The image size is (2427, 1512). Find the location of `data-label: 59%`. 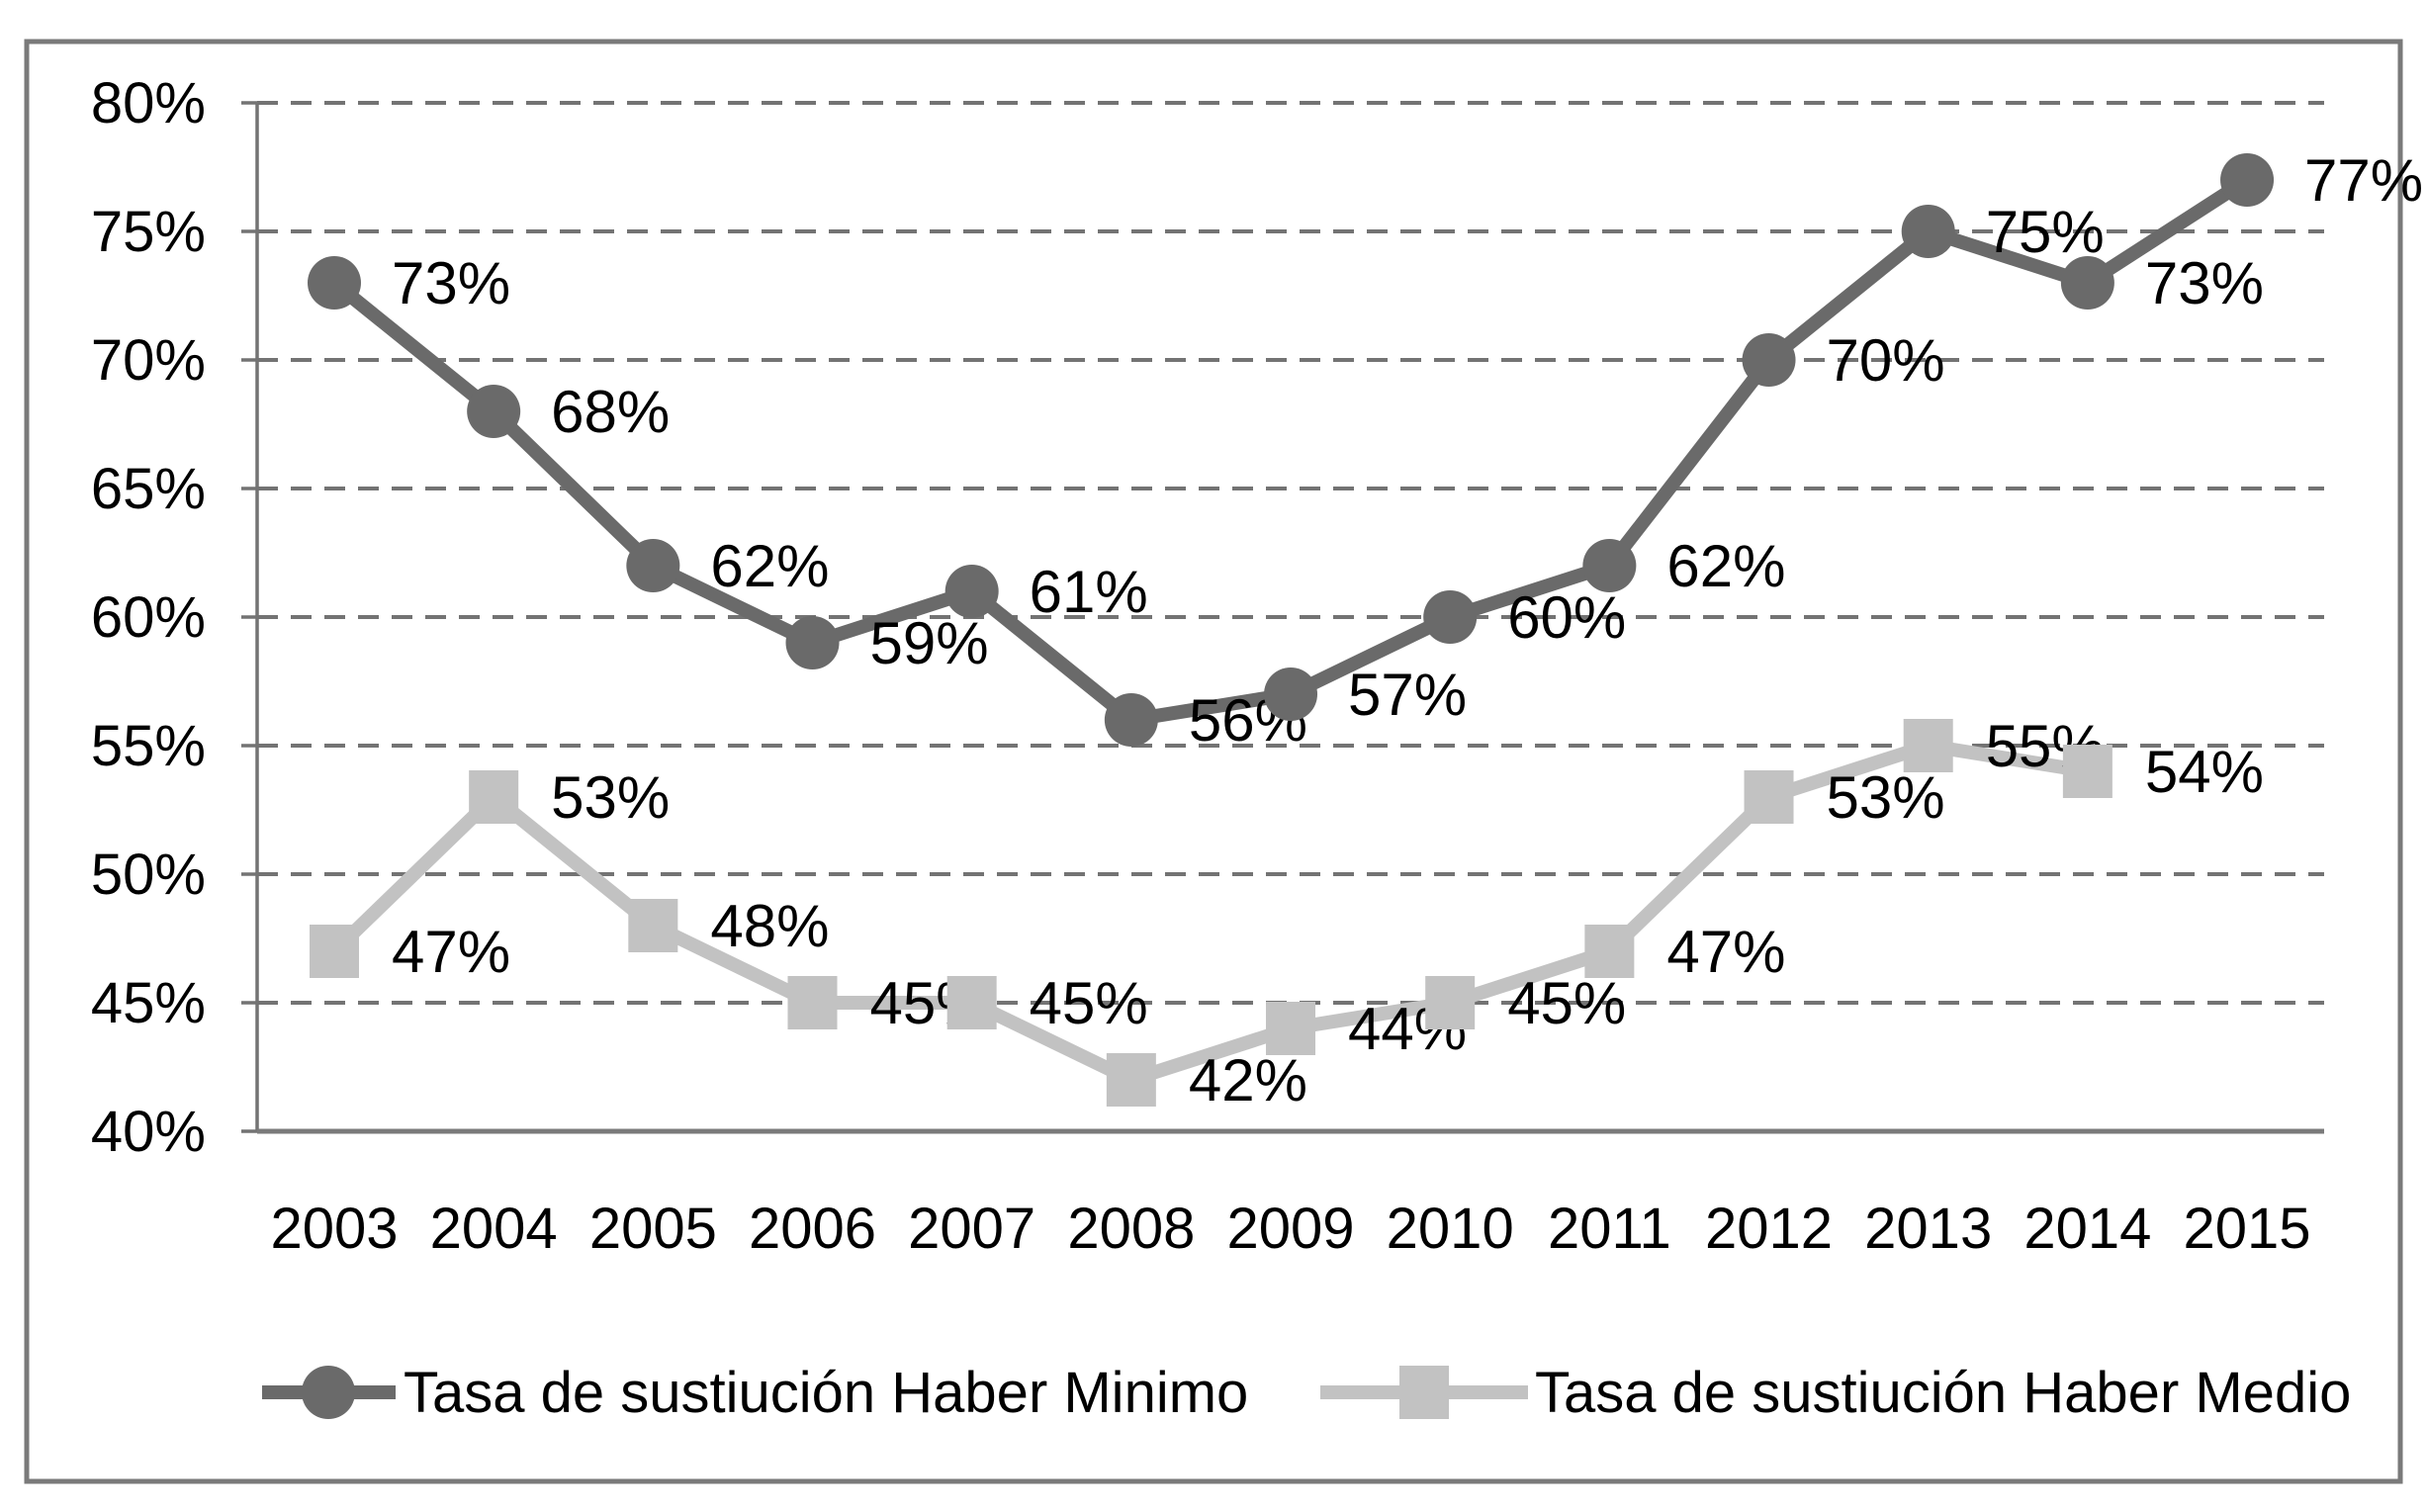

data-label: 59% is located at coordinates (929, 643).